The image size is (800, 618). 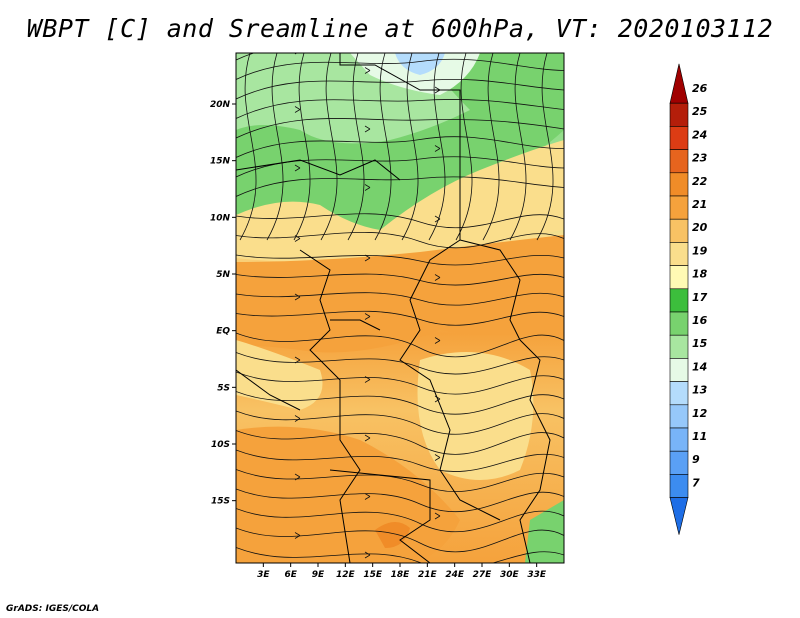 I want to click on wbpt-region-yellow-south, so click(x=279, y=375).